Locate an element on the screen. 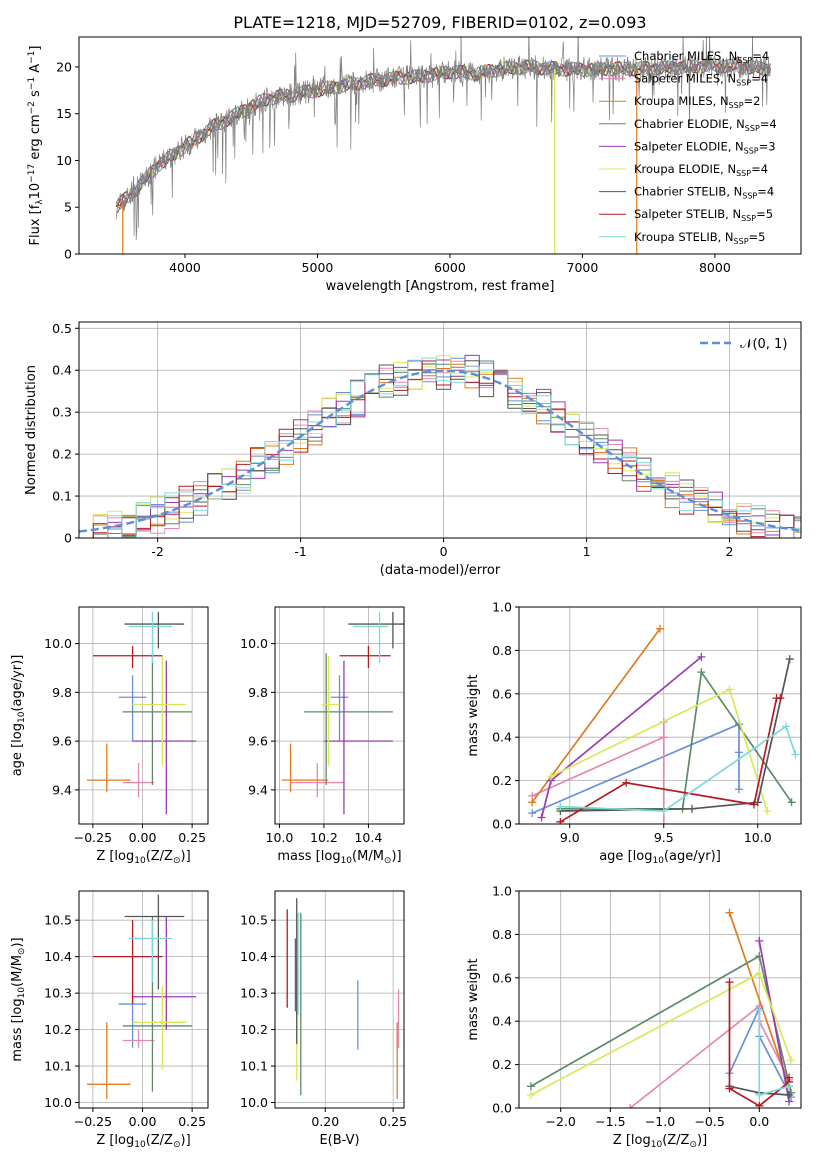 This screenshot has width=819, height=1170. y-axis-label: Flux [fλ10−17 erg cm−2 s−1 A−1] is located at coordinates (36, 146).